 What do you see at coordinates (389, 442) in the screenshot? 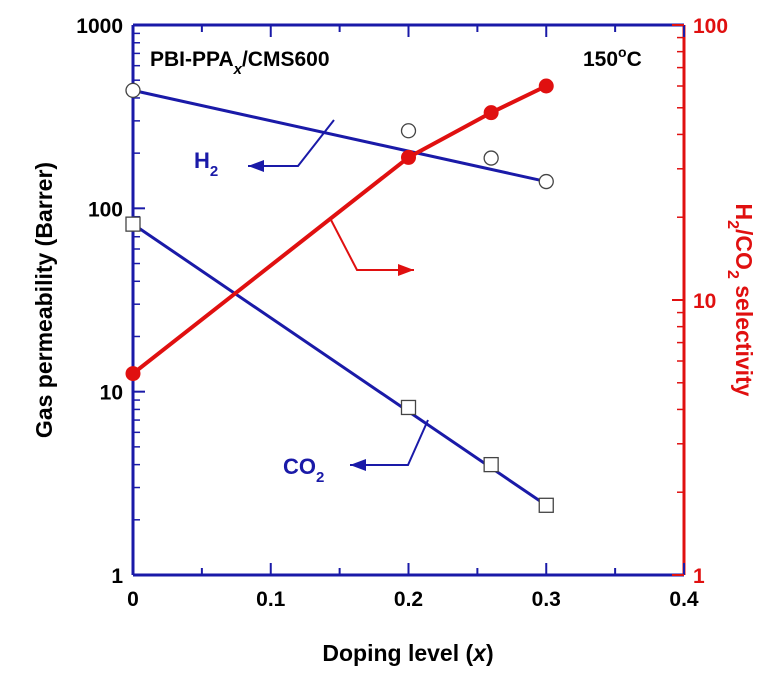
I see `co2-pointer-arrow` at bounding box center [389, 442].